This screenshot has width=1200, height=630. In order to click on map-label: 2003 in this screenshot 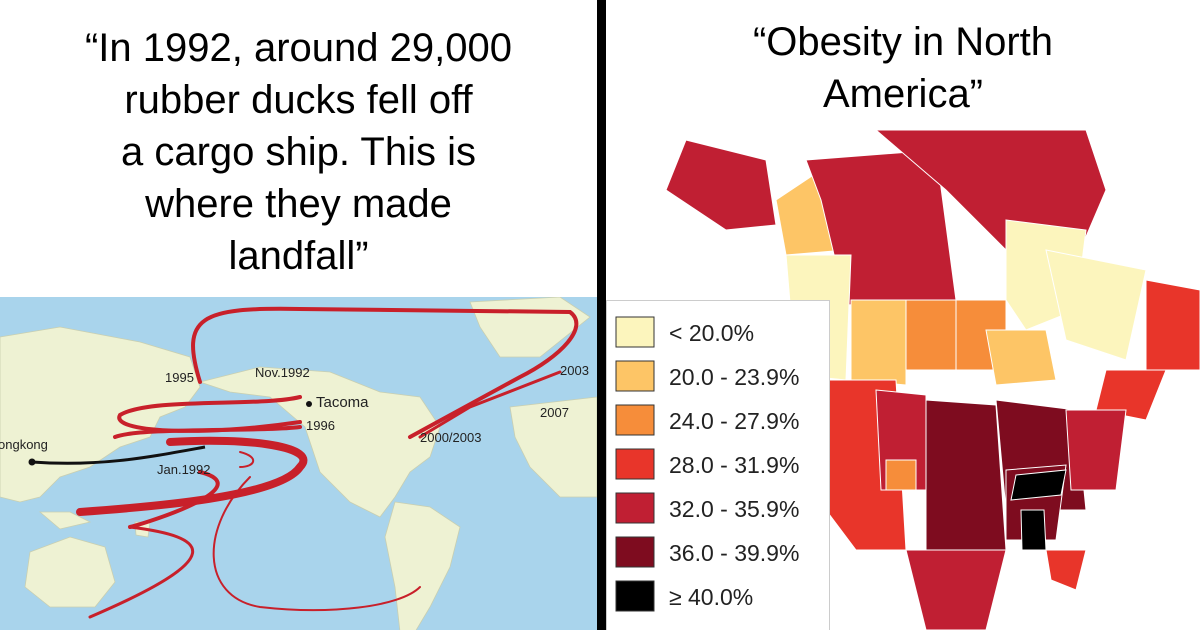, I will do `click(574, 370)`.